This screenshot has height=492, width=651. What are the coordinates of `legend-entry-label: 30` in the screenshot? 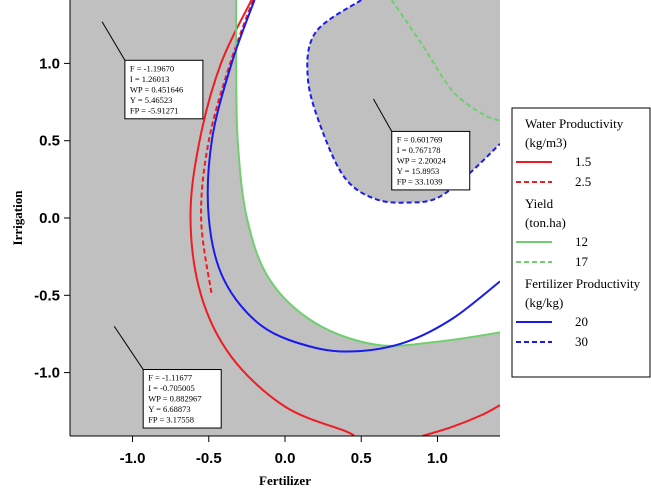 It's located at (581, 341).